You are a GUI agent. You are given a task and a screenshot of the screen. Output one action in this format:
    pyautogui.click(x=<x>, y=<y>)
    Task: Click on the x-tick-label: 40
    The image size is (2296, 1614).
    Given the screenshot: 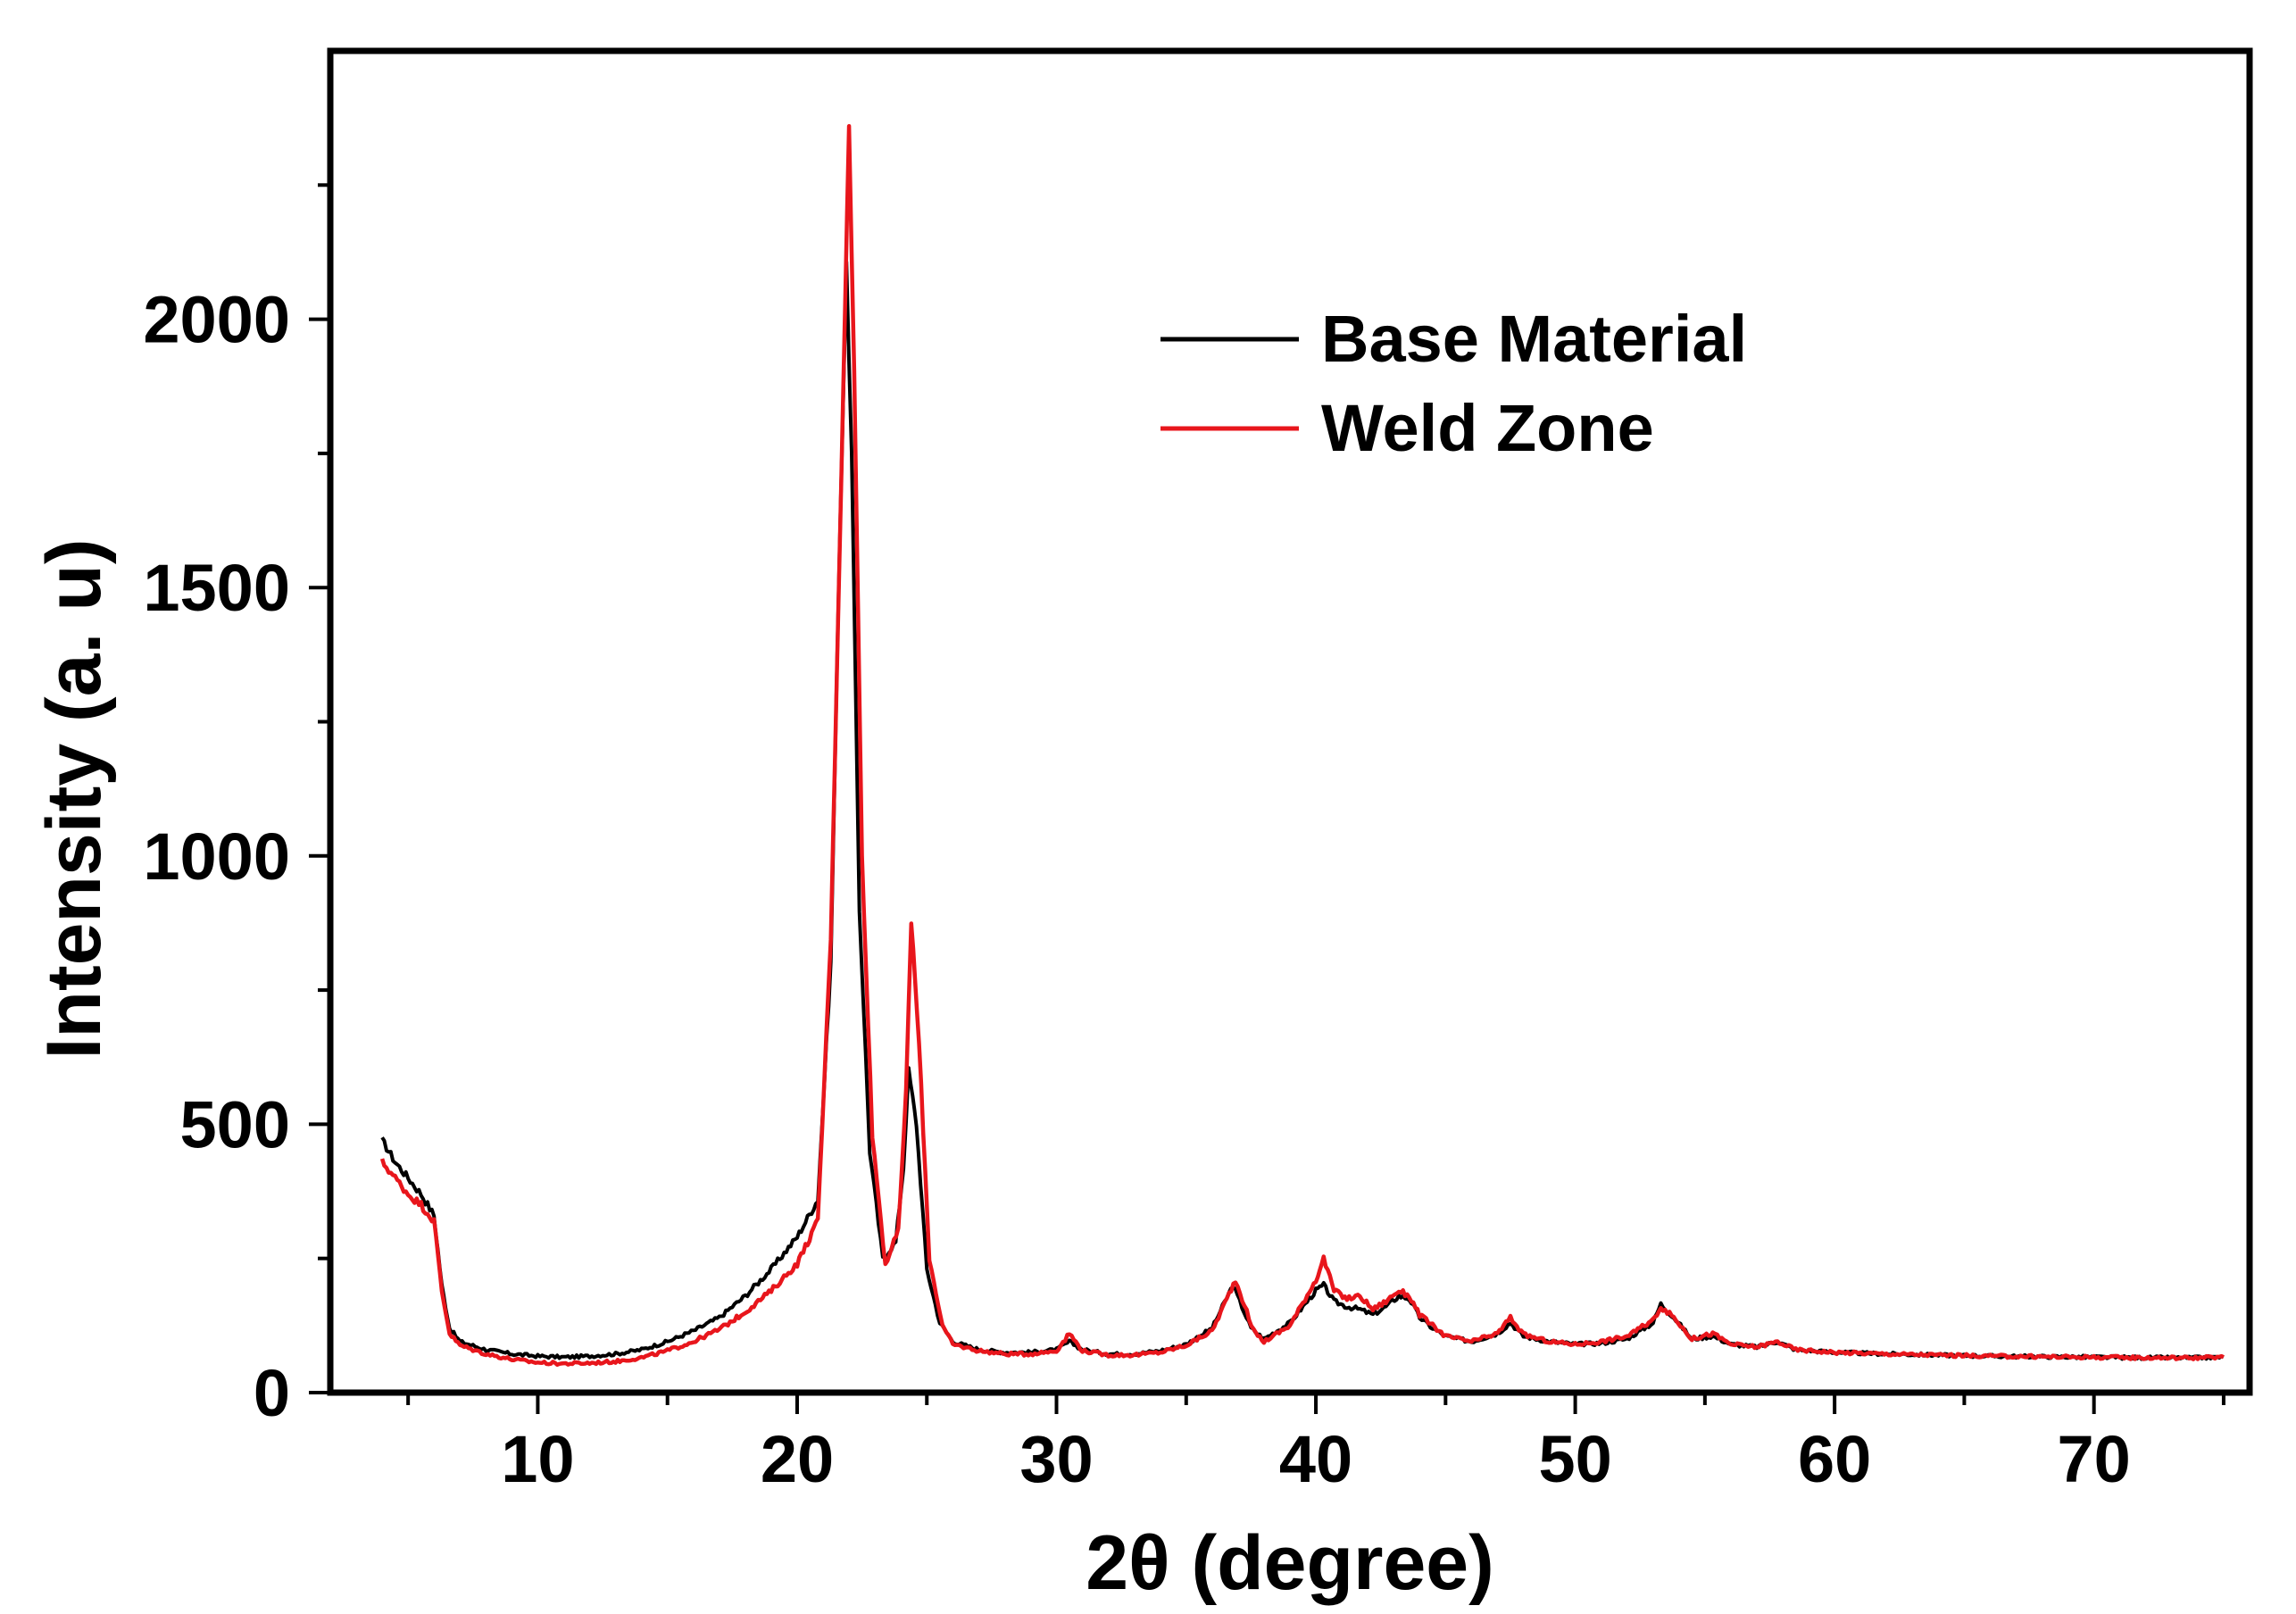 What is the action you would take?
    pyautogui.click(x=1315, y=1459)
    